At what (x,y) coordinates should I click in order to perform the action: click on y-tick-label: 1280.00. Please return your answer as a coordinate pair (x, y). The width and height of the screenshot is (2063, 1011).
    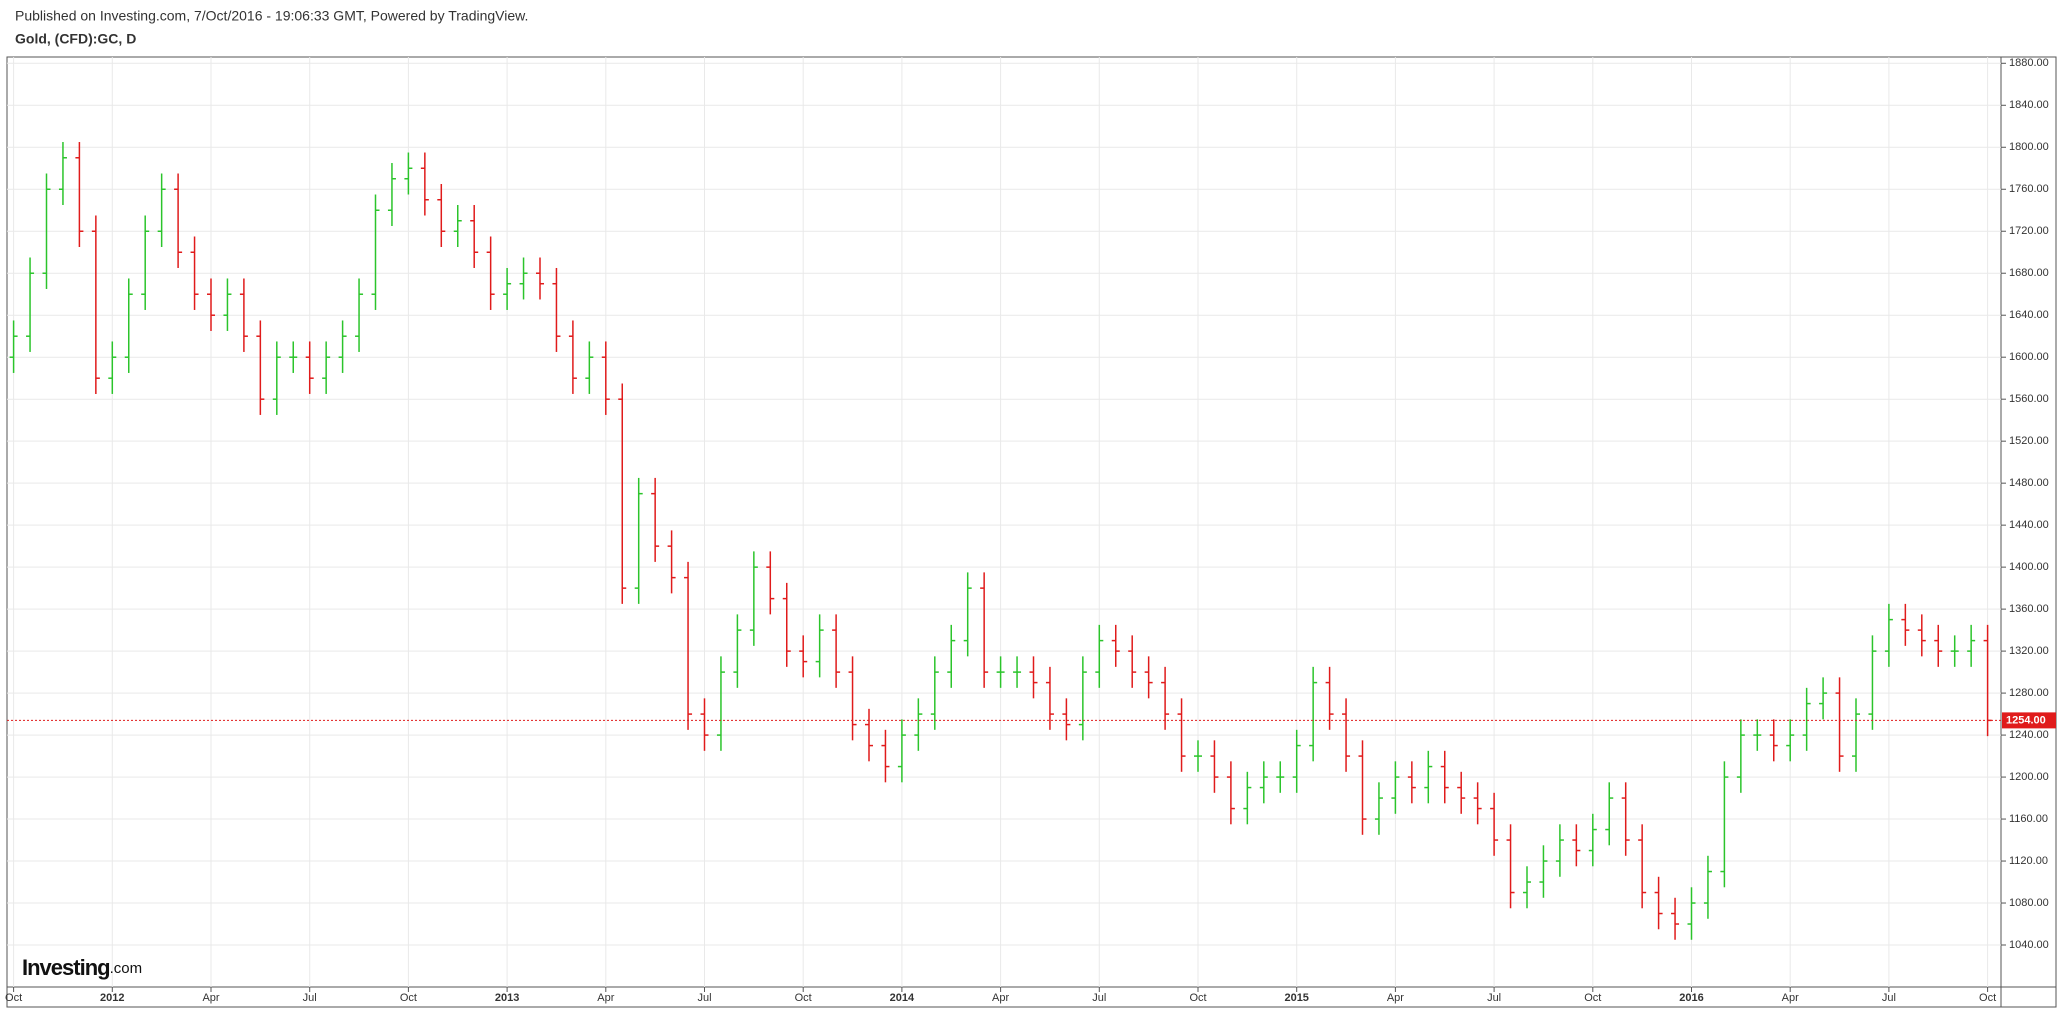
    Looking at the image, I should click on (2029, 693).